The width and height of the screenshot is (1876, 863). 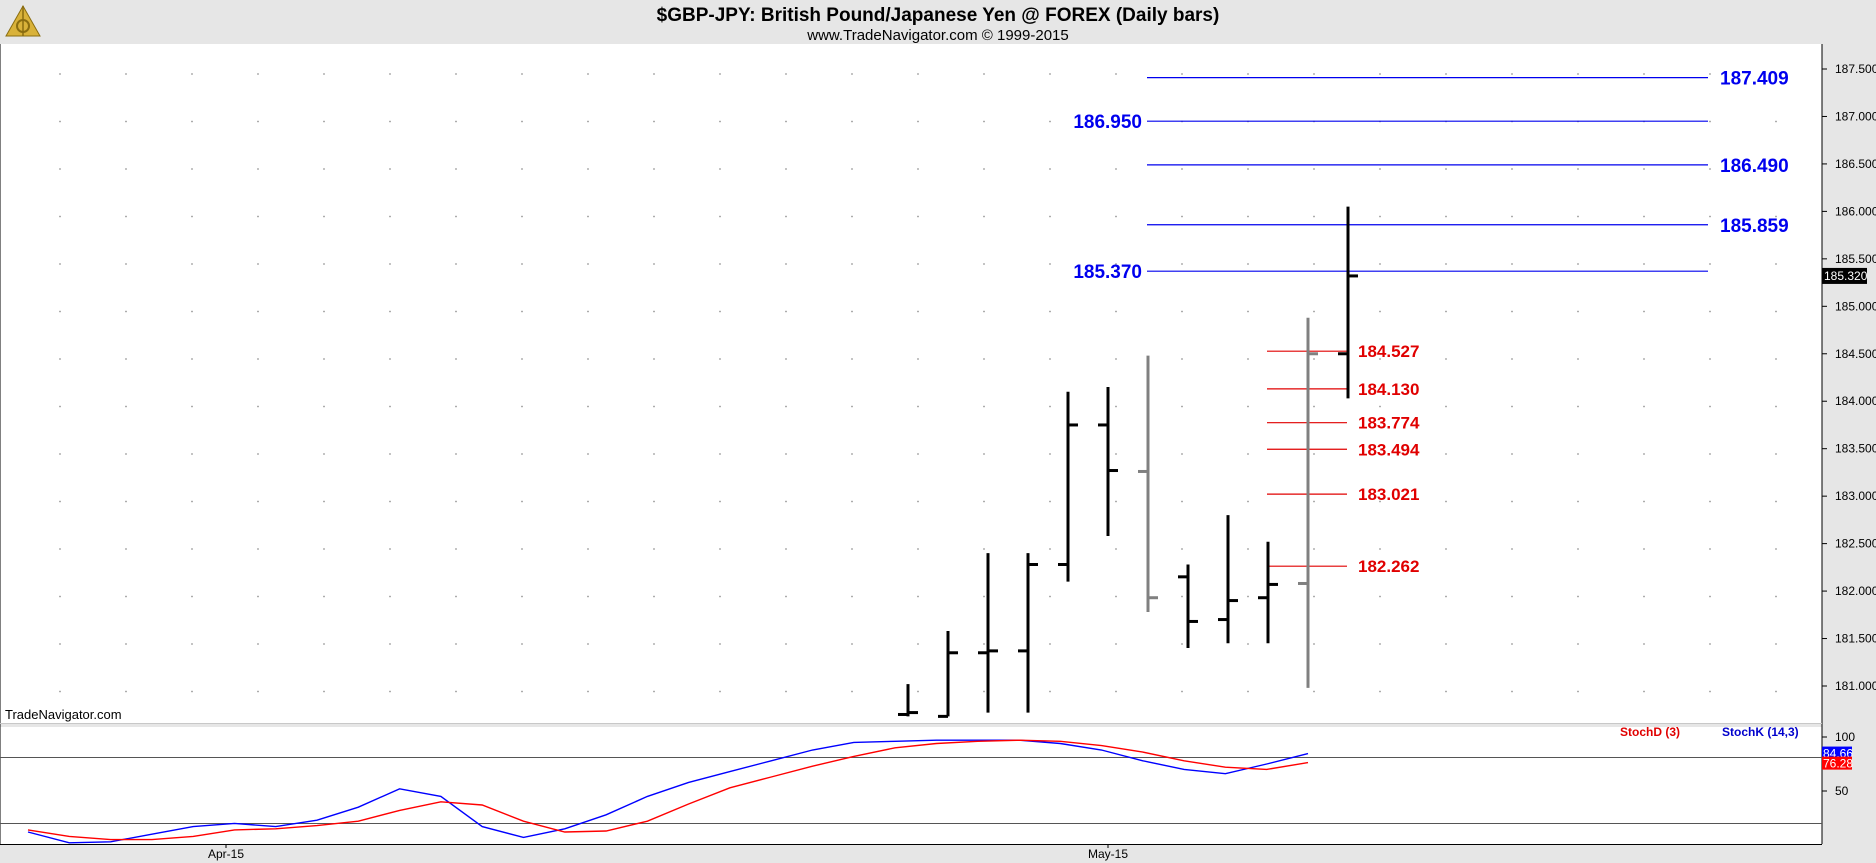 I want to click on indicator-tick-label: 100, so click(x=1845, y=737).